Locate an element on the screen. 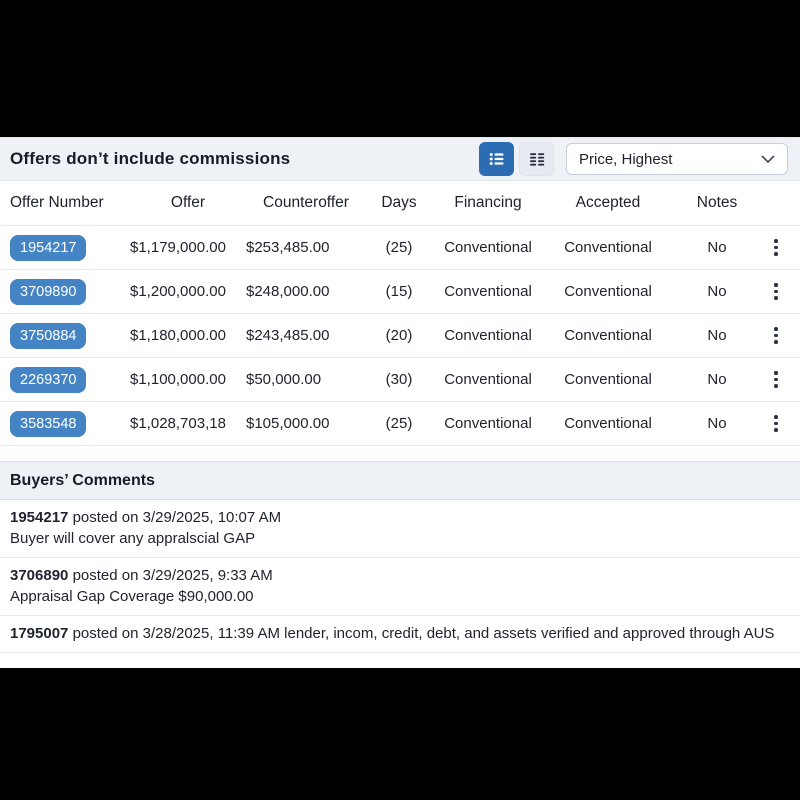 This screenshot has width=800, height=800. sort-dropdown: Price, Highest is located at coordinates (677, 159).